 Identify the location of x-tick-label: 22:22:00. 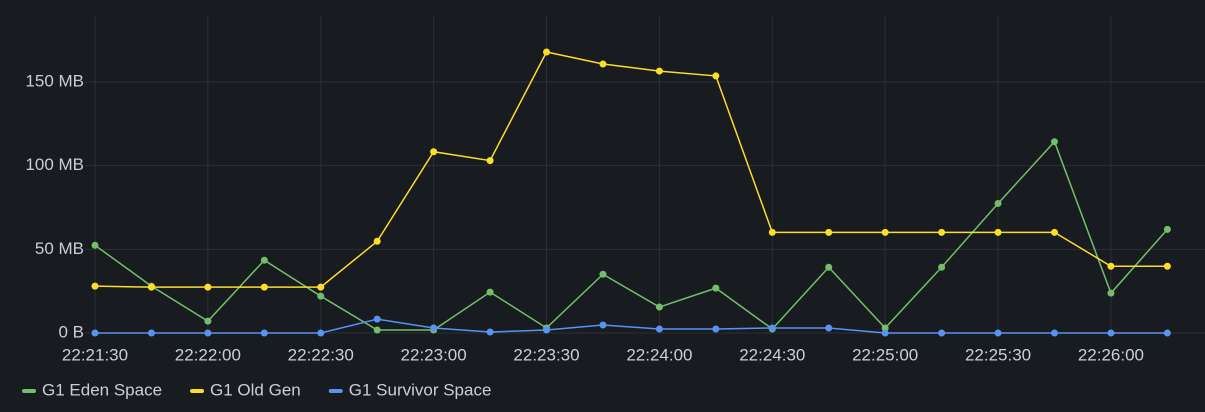
(208, 354).